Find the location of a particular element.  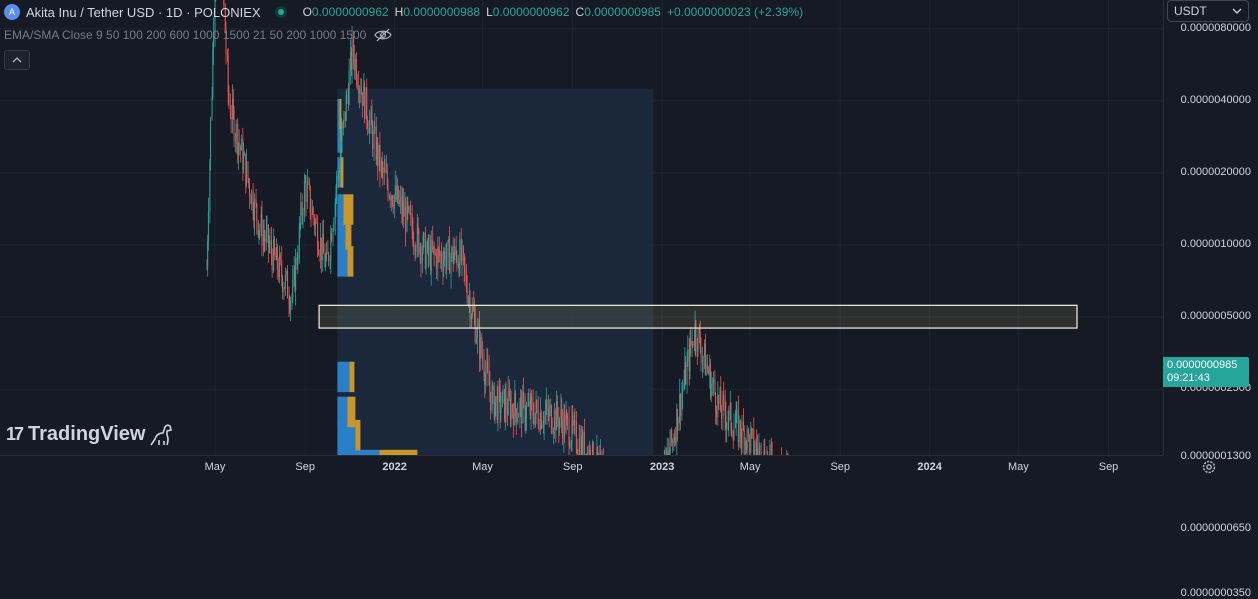

collapse-legend-button is located at coordinates (17, 60).